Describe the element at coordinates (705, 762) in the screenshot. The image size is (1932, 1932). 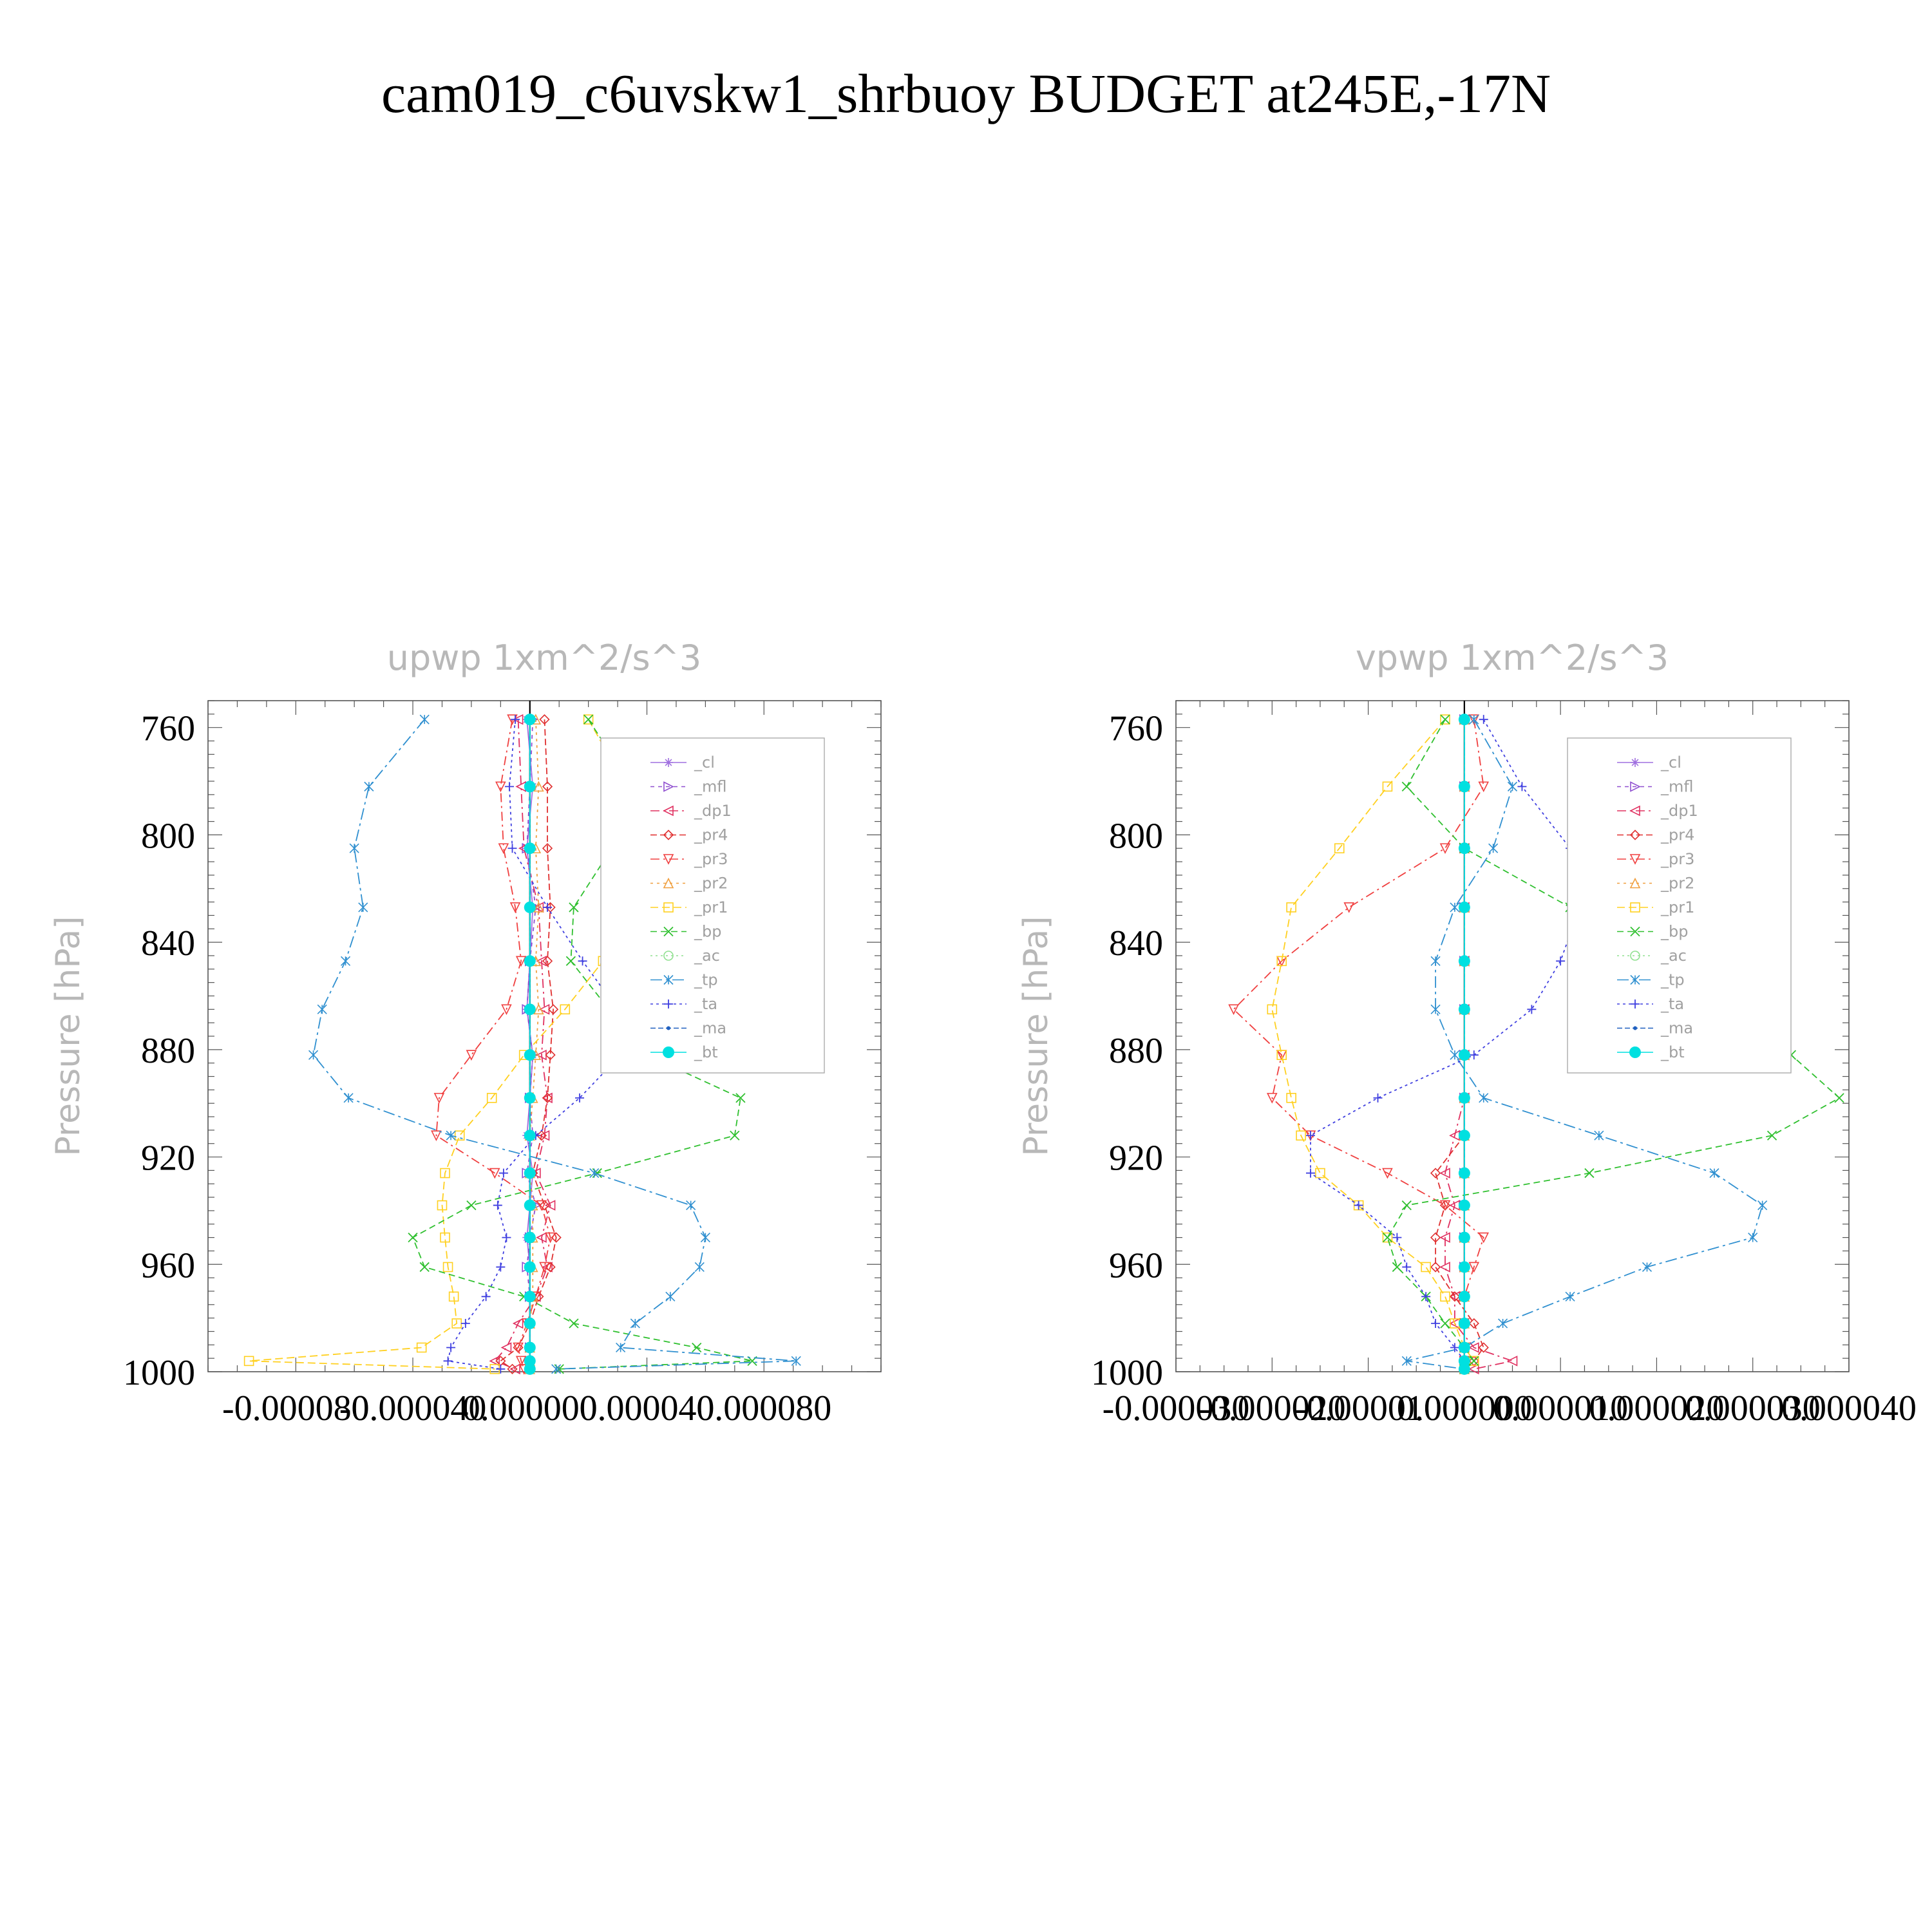
I see `legend-label_cl: _cl` at that location.